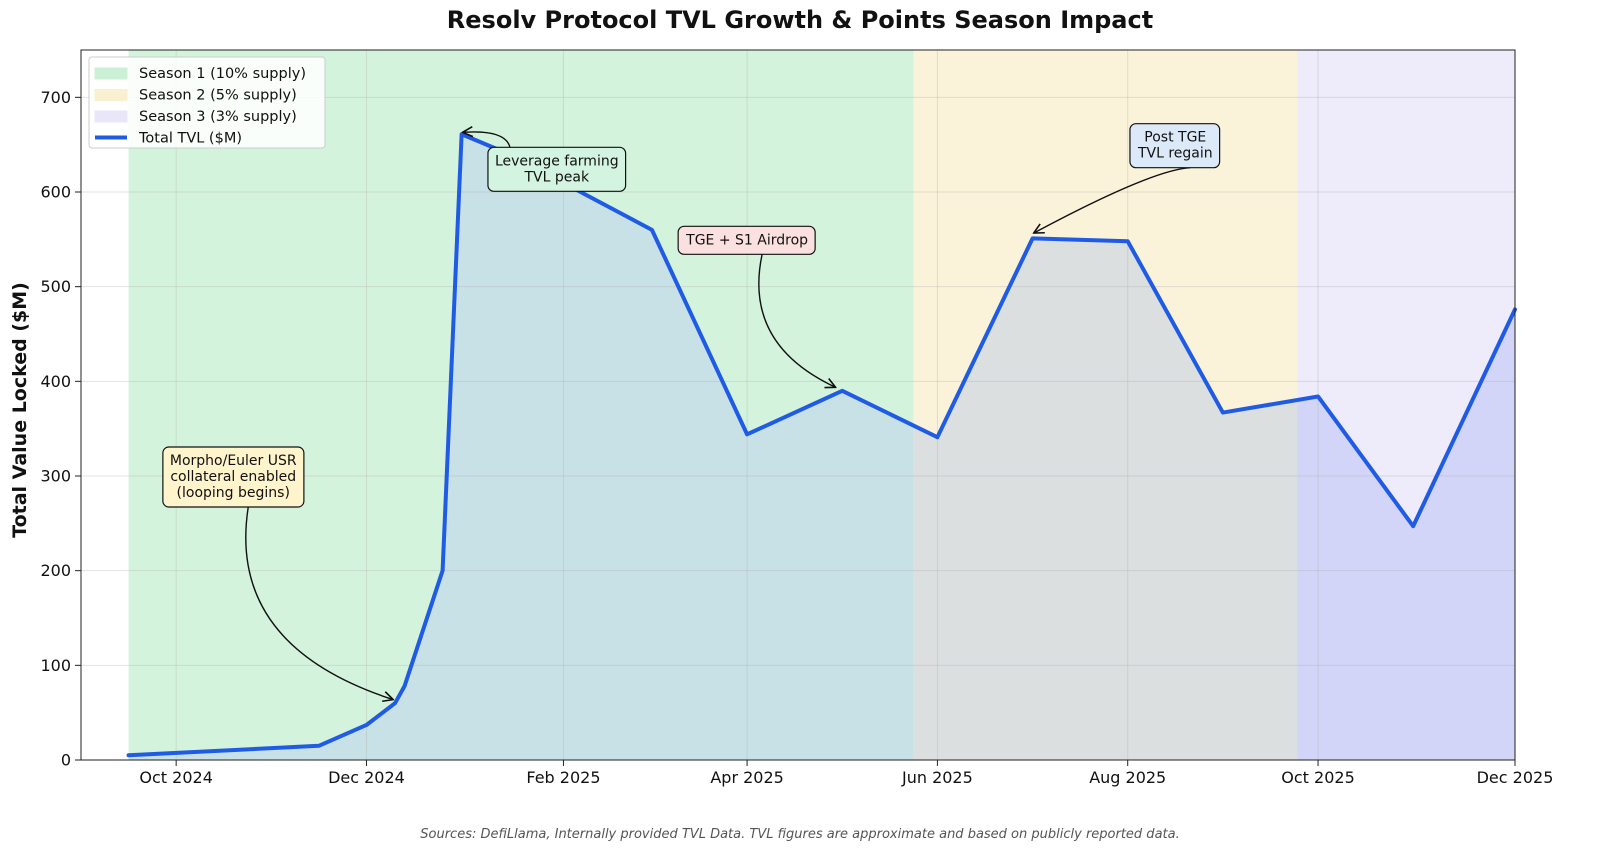  What do you see at coordinates (318, 602) in the screenshot?
I see `annotation-arrow-morpho` at bounding box center [318, 602].